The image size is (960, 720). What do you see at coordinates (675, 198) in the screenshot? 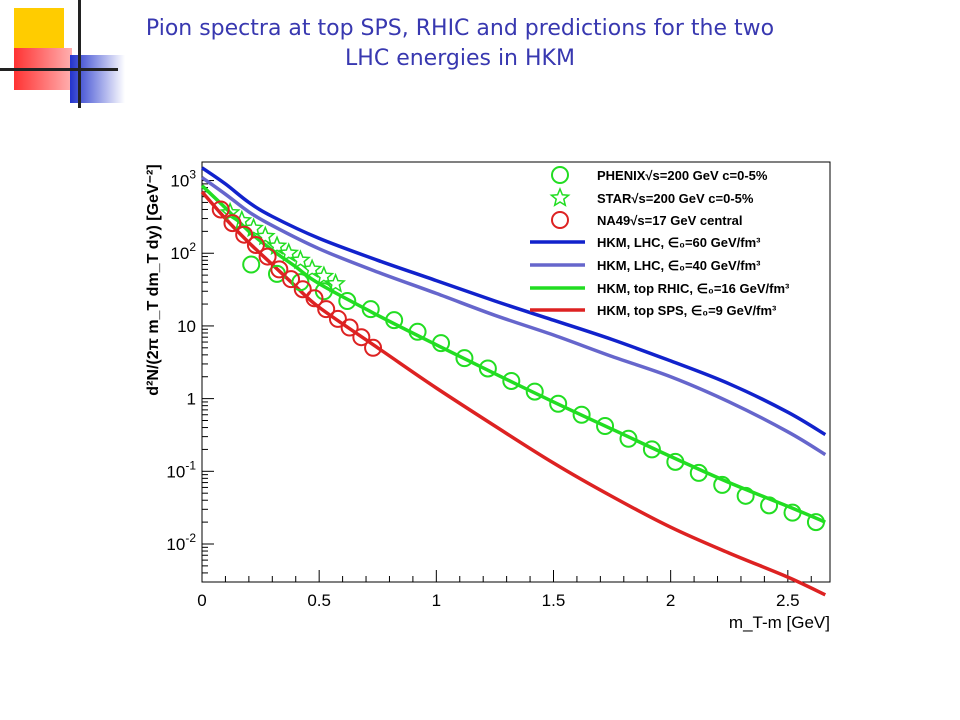
I see `legend-label: STAR√s=200 GeV c=0-5%` at bounding box center [675, 198].